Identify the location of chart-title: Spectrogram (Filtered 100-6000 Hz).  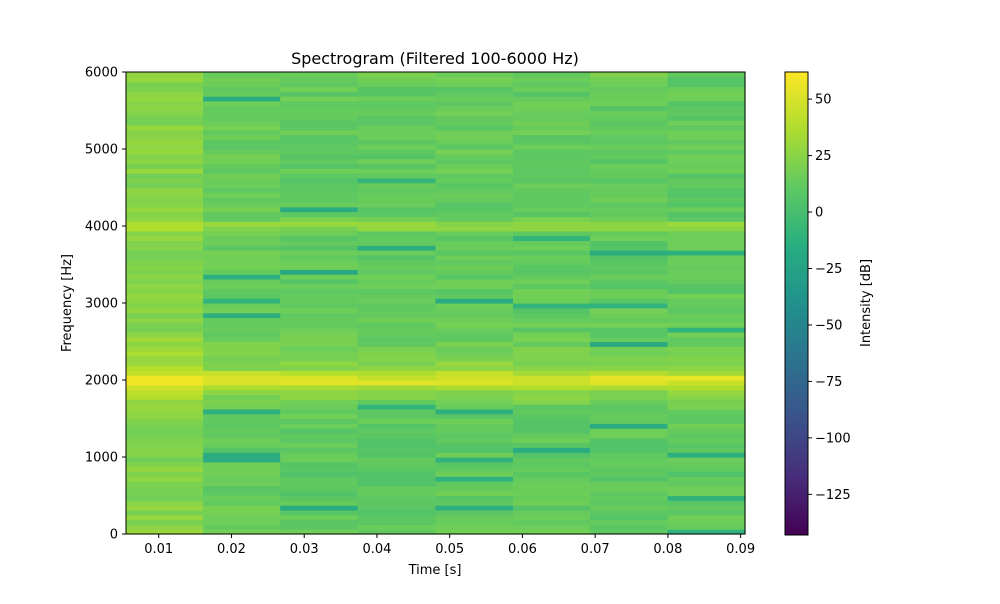
(435, 58).